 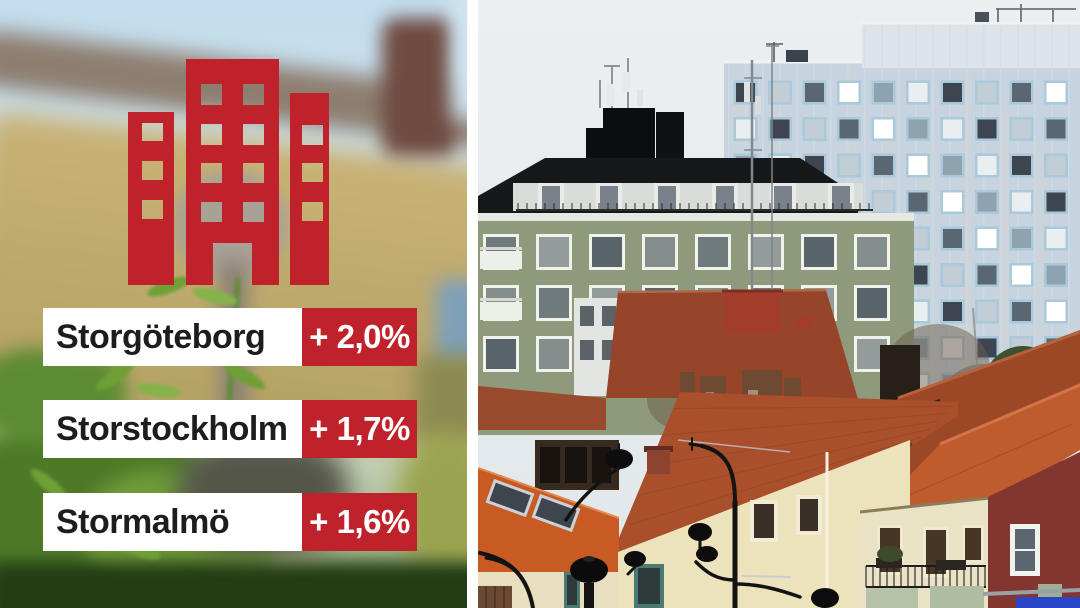 What do you see at coordinates (533, 505) in the screenshot?
I see `skylight` at bounding box center [533, 505].